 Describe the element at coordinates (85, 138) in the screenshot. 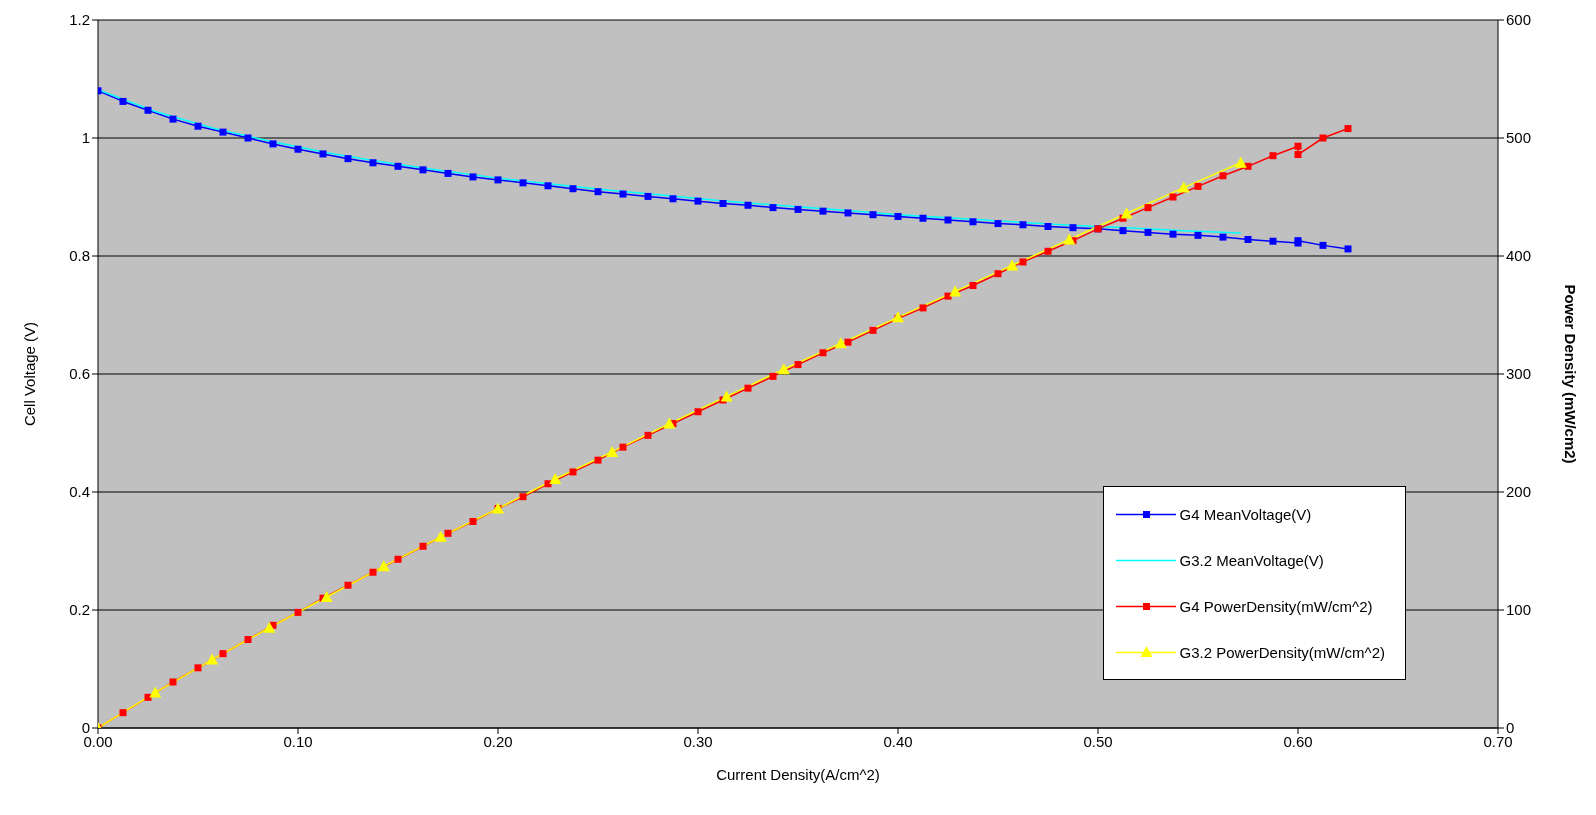

I see `y-tick-label: 1` at that location.